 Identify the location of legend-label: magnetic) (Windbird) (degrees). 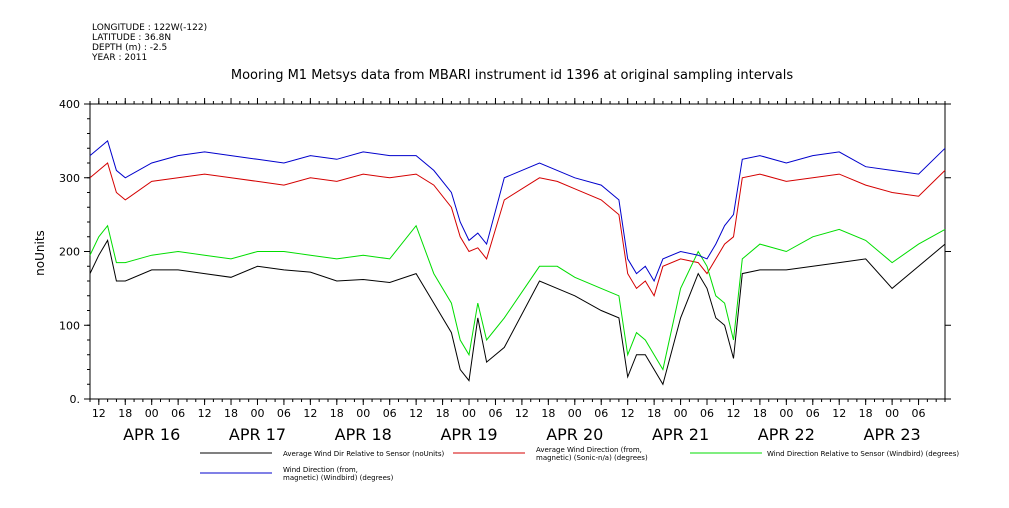
(338, 478).